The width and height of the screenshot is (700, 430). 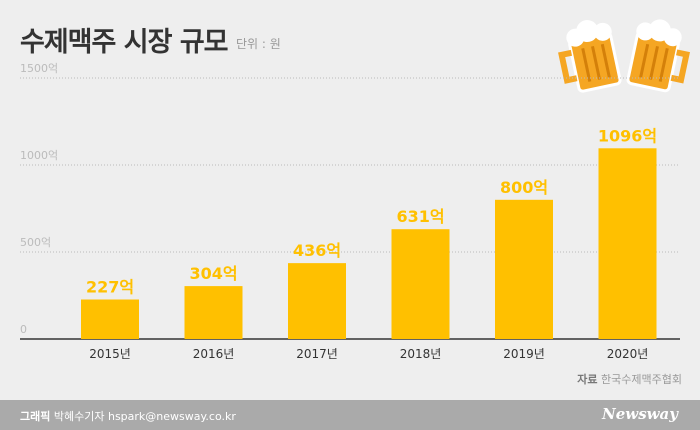 I want to click on y-tick-label: 1000억, so click(x=39, y=155).